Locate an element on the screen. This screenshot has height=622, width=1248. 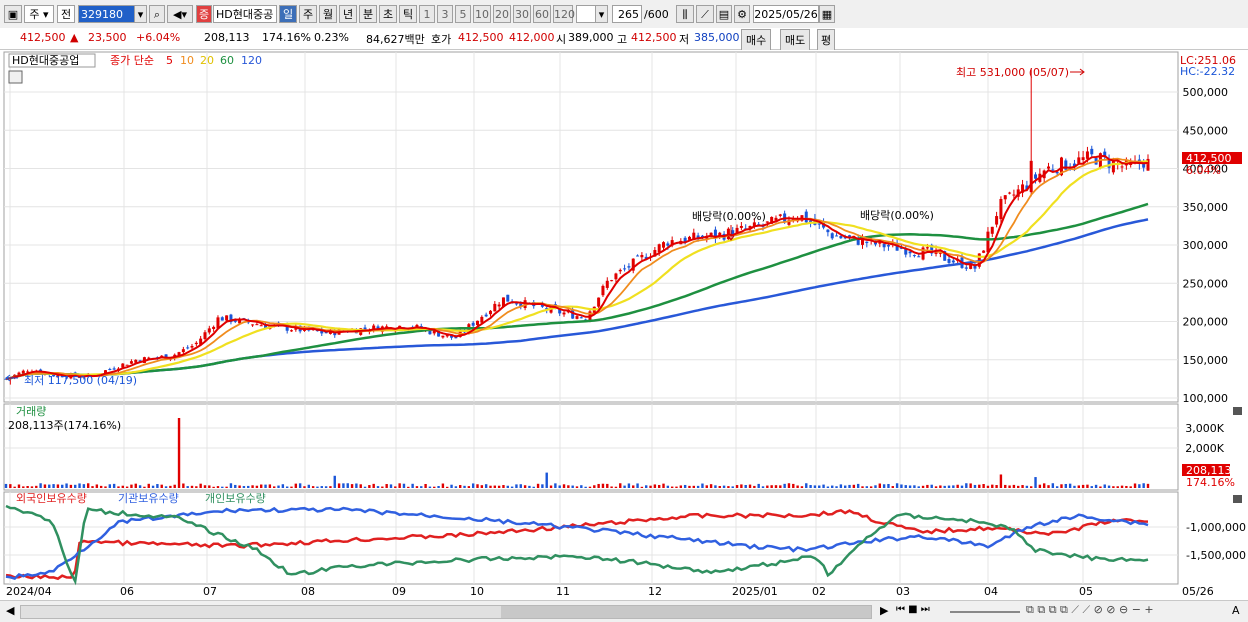
ma-legend-60: 60 is located at coordinates (227, 60).